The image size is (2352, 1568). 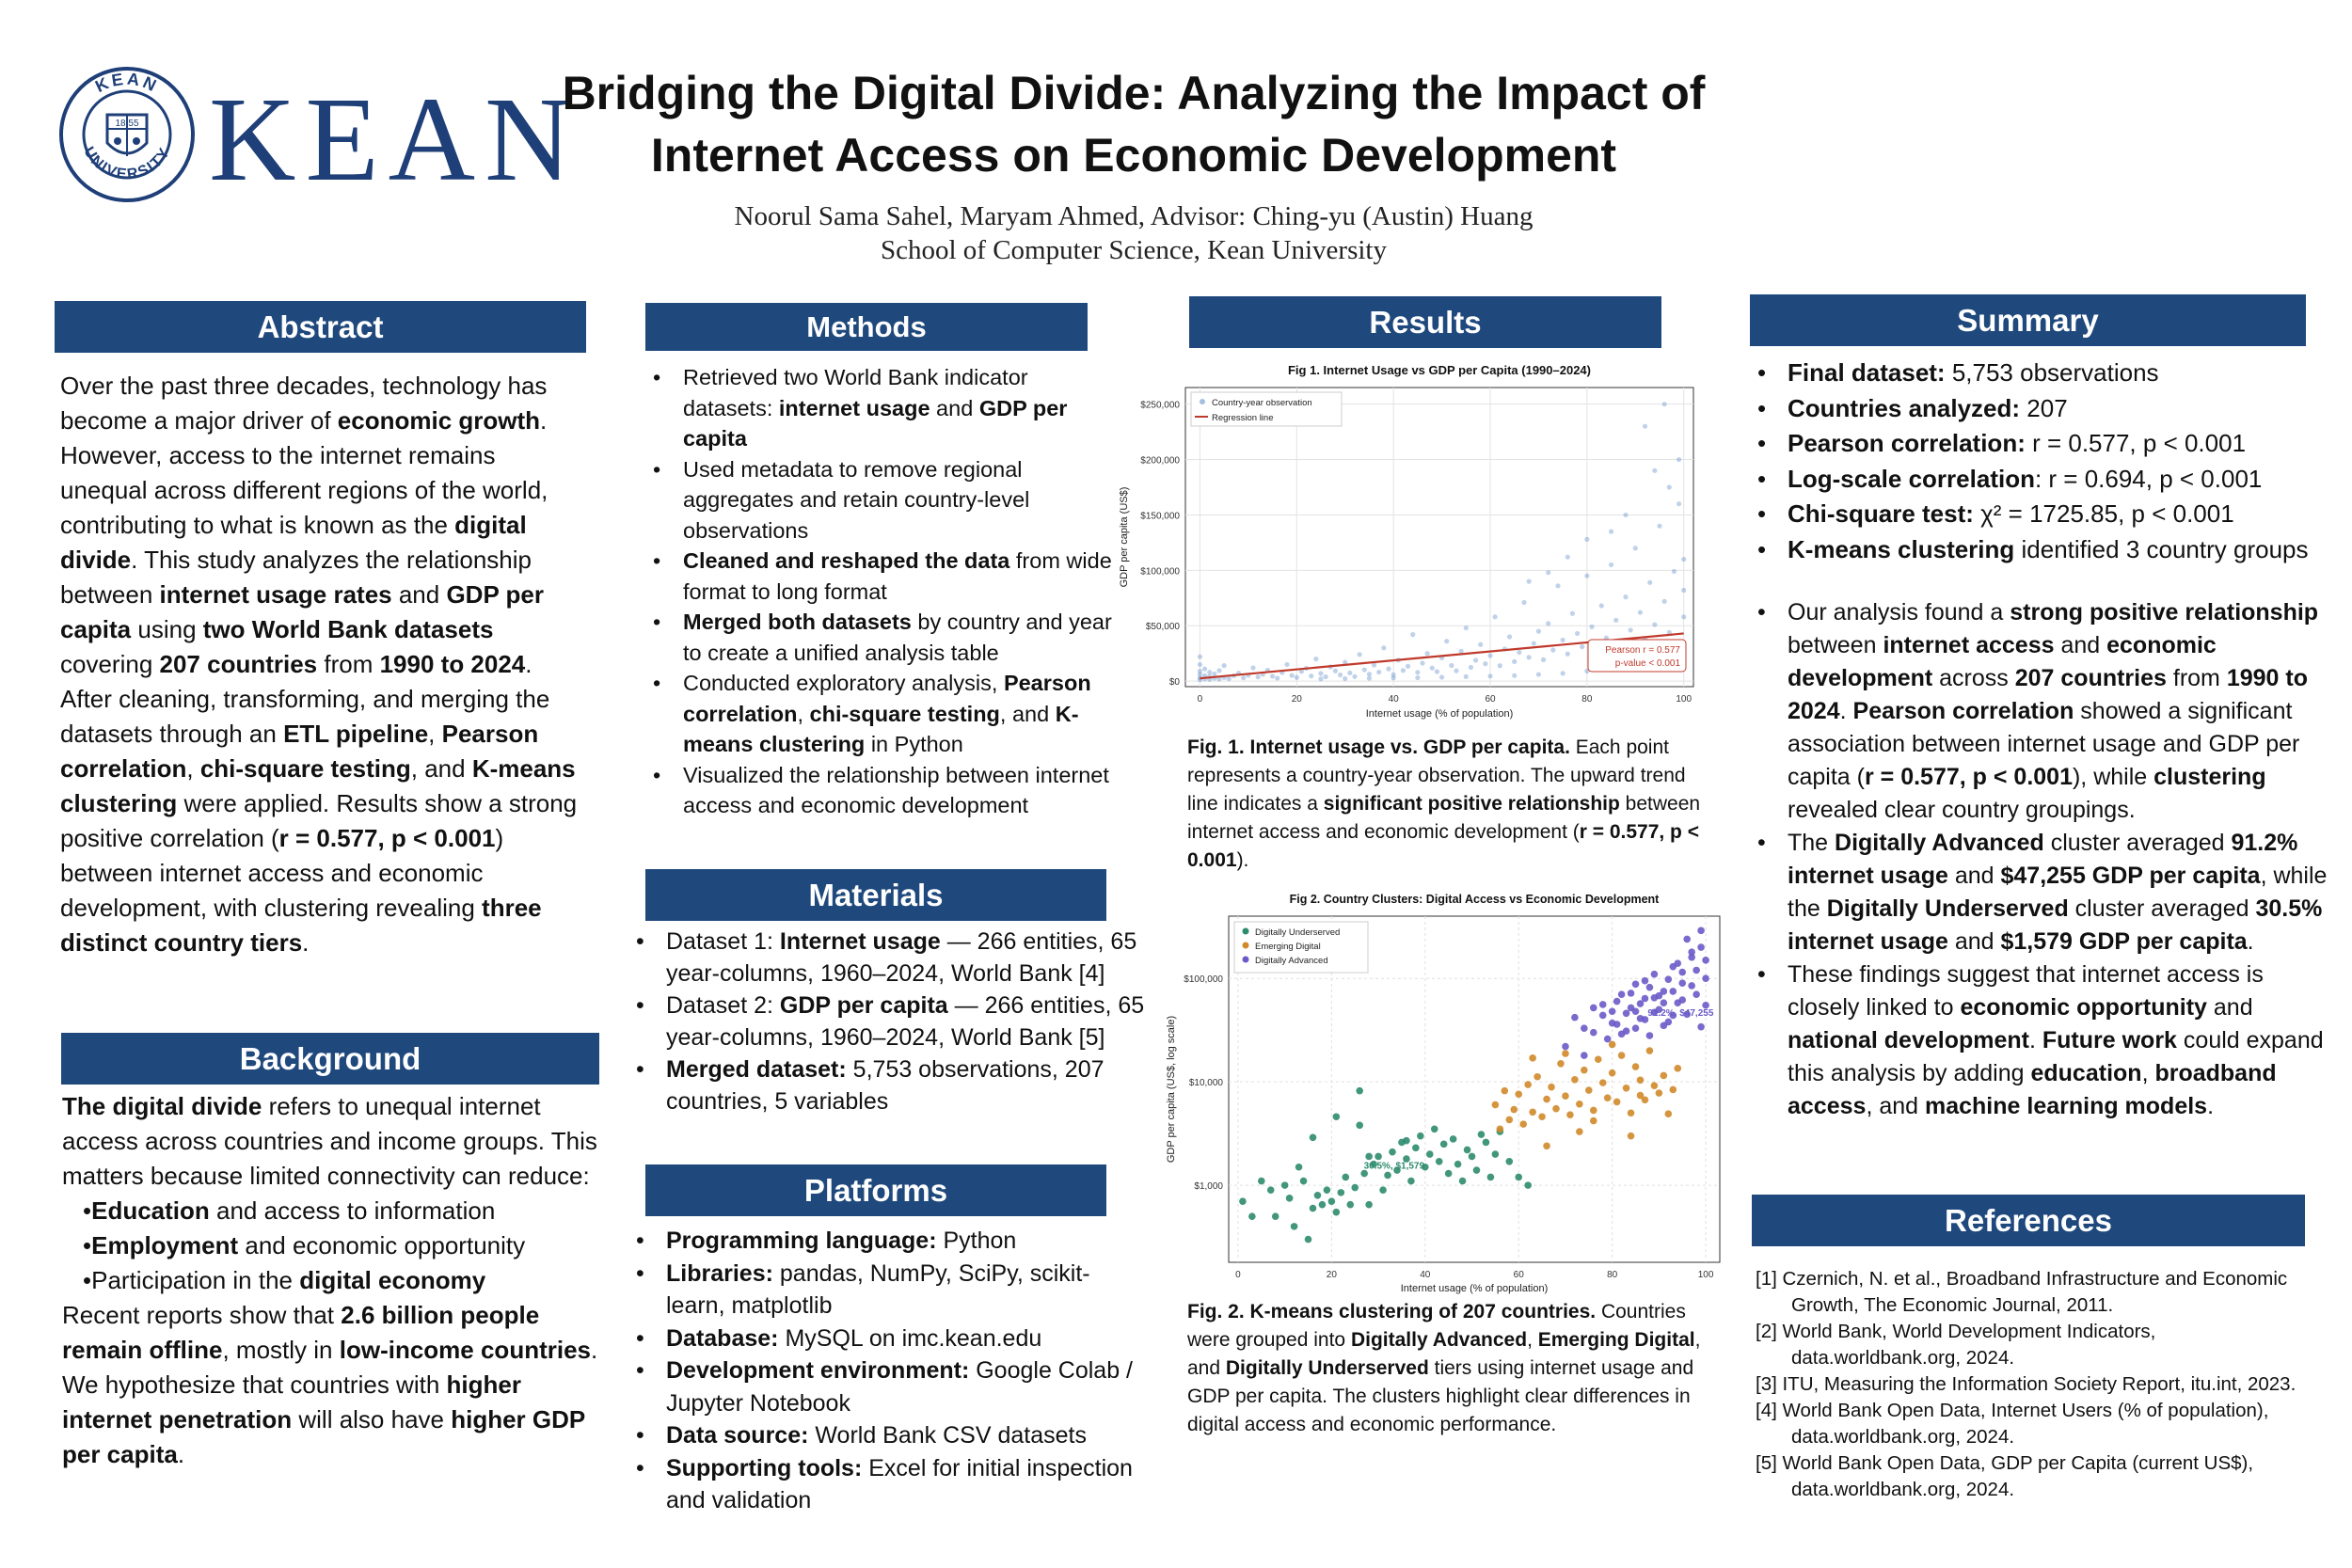 I want to click on legend-label: Digitally Advanced, so click(x=1291, y=961).